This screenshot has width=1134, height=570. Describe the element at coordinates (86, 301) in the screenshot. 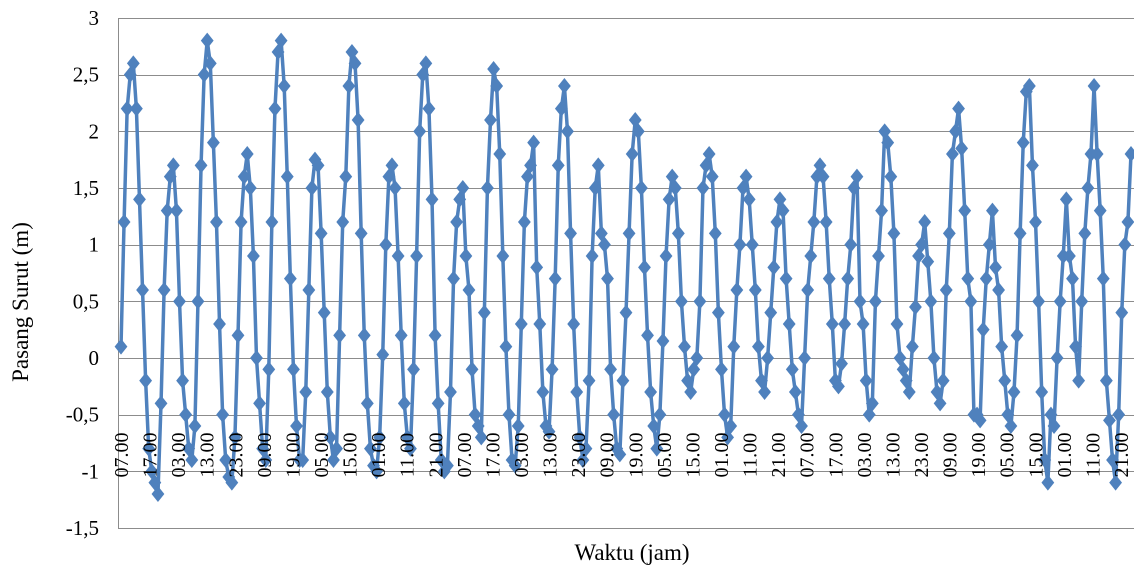

I see `y-tick-label: 0,5` at that location.